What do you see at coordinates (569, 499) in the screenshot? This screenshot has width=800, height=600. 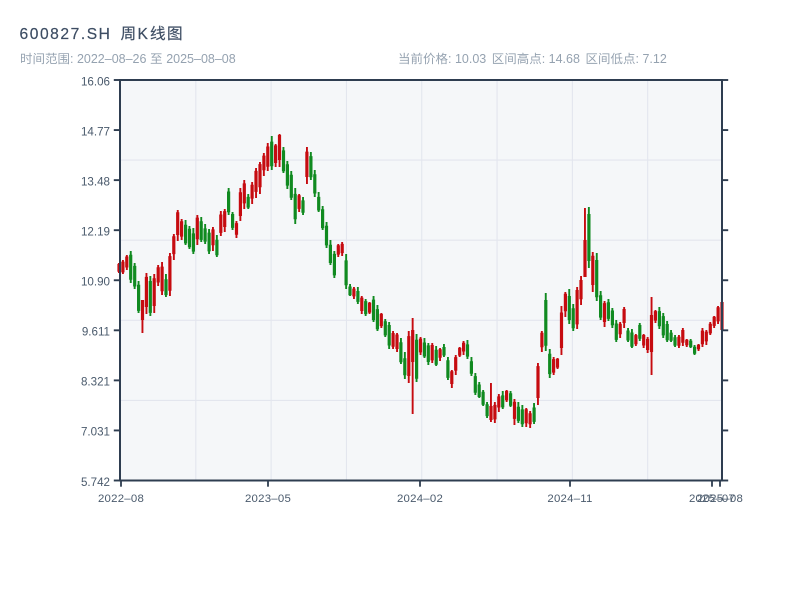 I see `svg-text: 2024–11` at bounding box center [569, 499].